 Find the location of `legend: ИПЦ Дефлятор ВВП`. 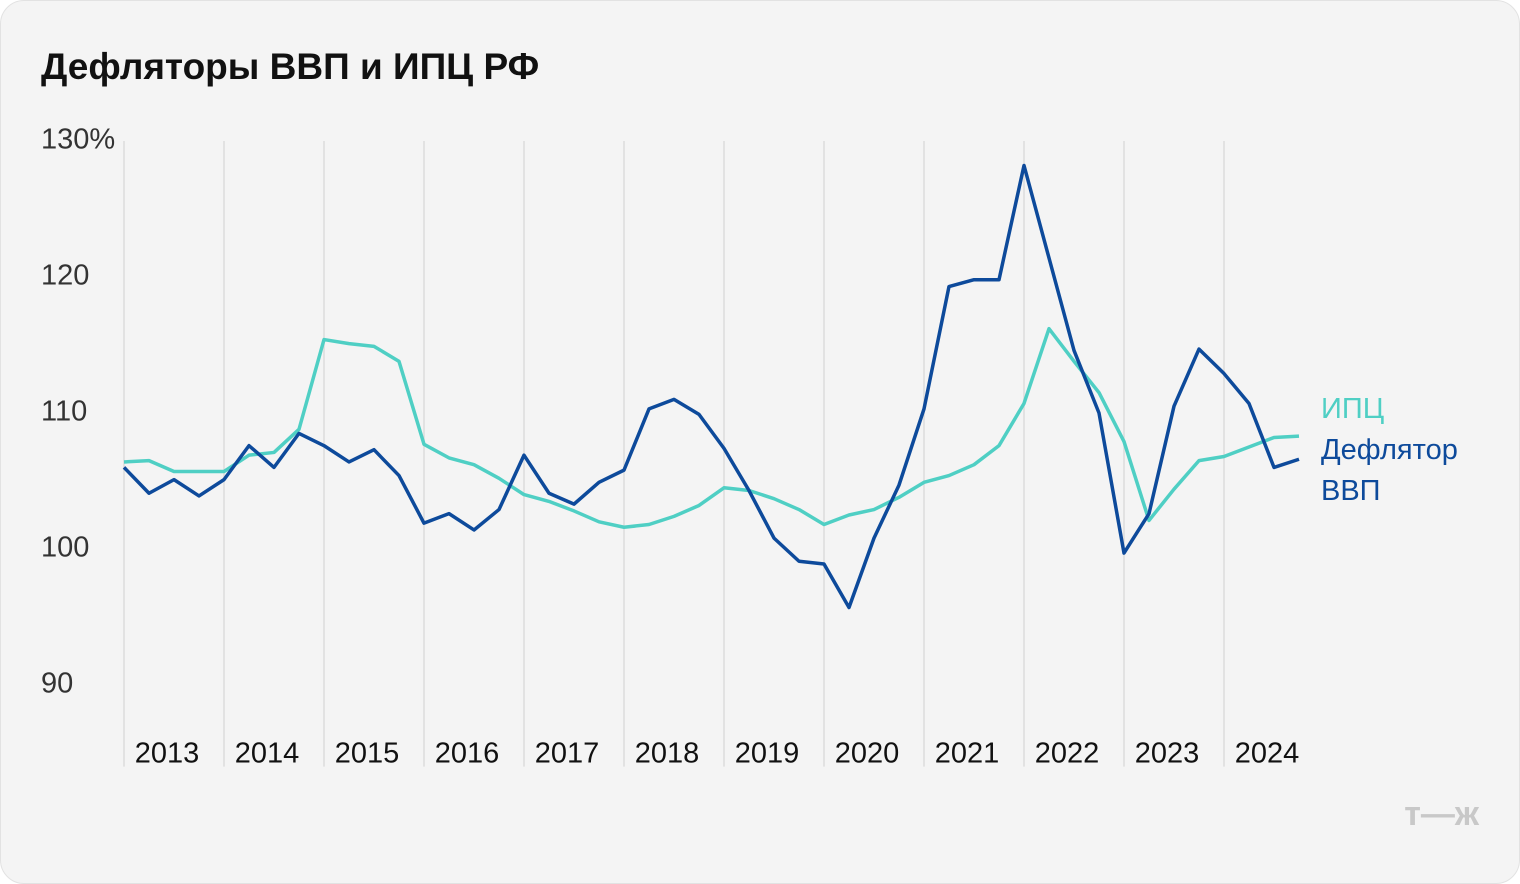

legend: ИПЦ Дефлятор ВВП is located at coordinates (1401, 450).